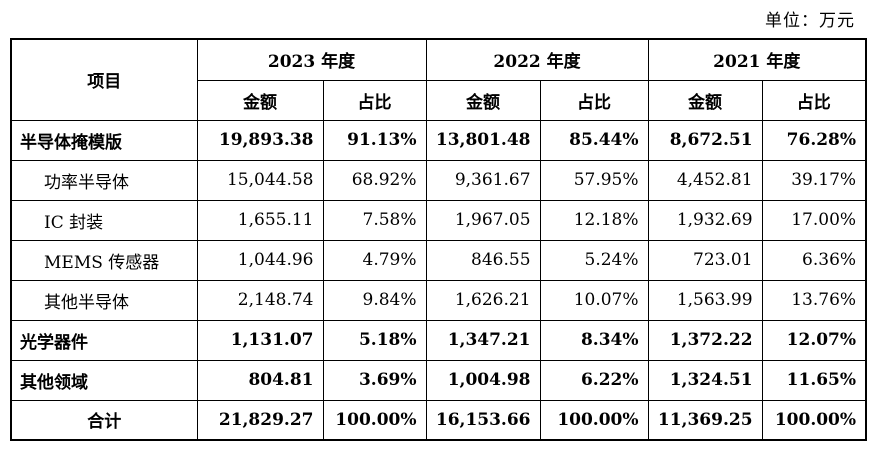 This screenshot has height=456, width=877. I want to click on ratio-cell: 68.92%, so click(374, 180).